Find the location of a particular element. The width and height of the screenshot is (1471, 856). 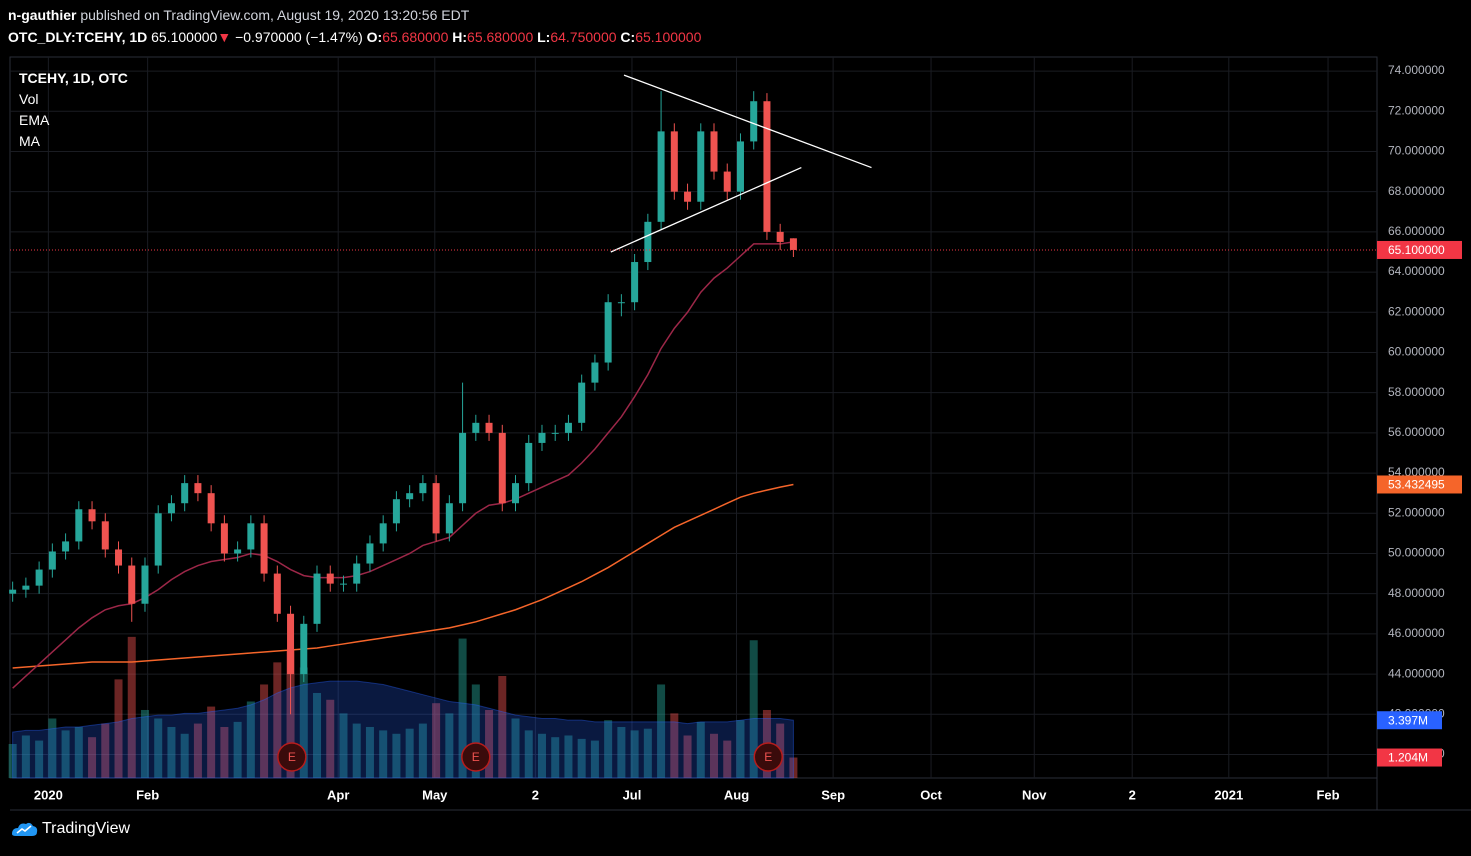

volume-label: 1.204M is located at coordinates (1408, 758).